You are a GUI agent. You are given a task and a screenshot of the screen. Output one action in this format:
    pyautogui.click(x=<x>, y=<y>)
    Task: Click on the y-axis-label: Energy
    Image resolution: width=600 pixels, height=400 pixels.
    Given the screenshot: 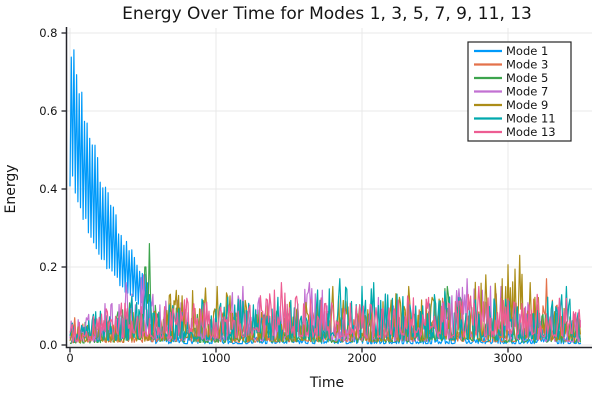 What is the action you would take?
    pyautogui.click(x=11, y=188)
    